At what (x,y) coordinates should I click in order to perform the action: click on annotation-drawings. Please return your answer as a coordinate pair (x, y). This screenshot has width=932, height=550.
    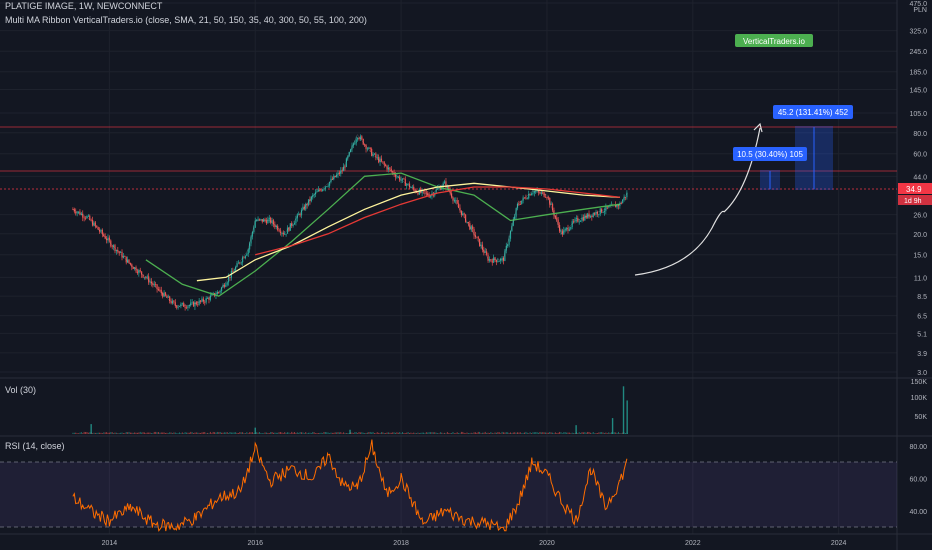
    Looking at the image, I should click on (733, 199).